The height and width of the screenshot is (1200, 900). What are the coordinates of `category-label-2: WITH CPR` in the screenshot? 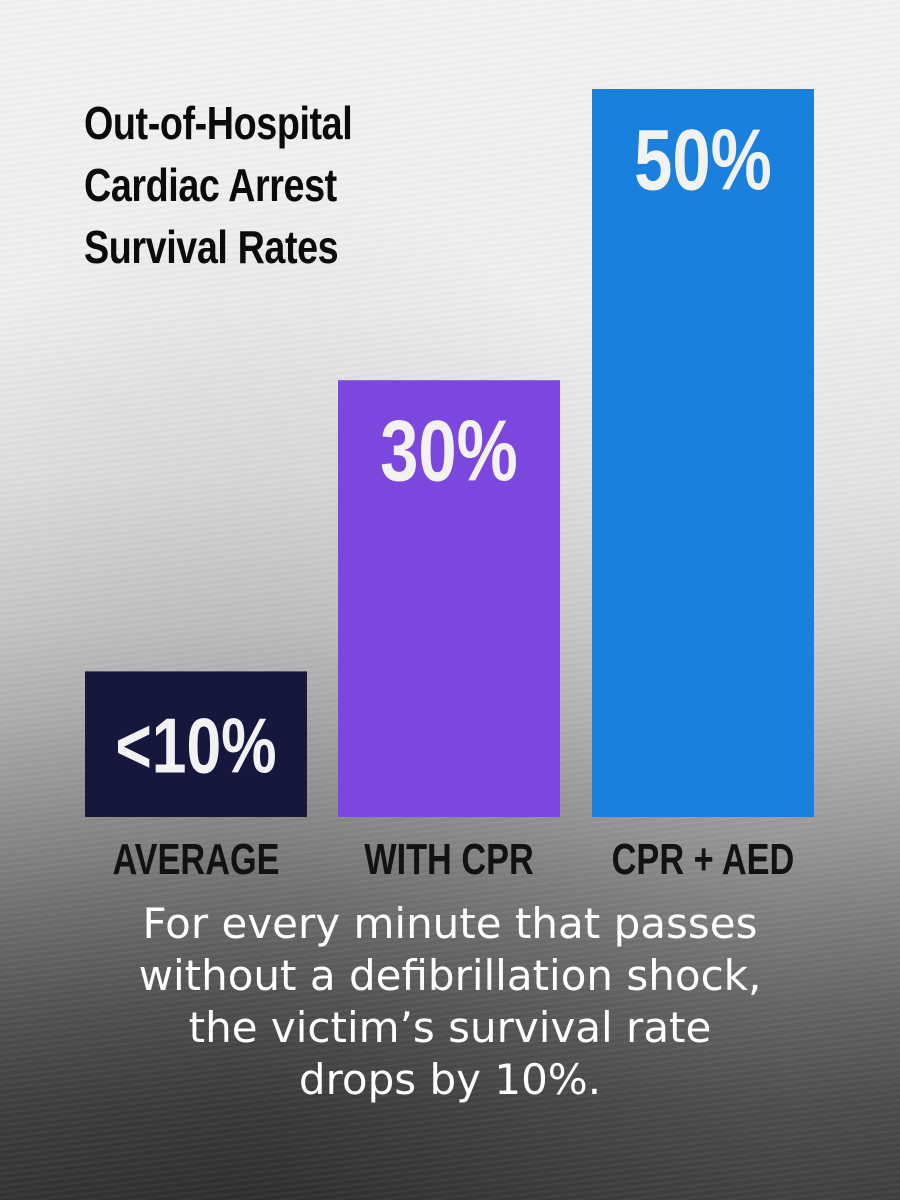 It's located at (449, 859).